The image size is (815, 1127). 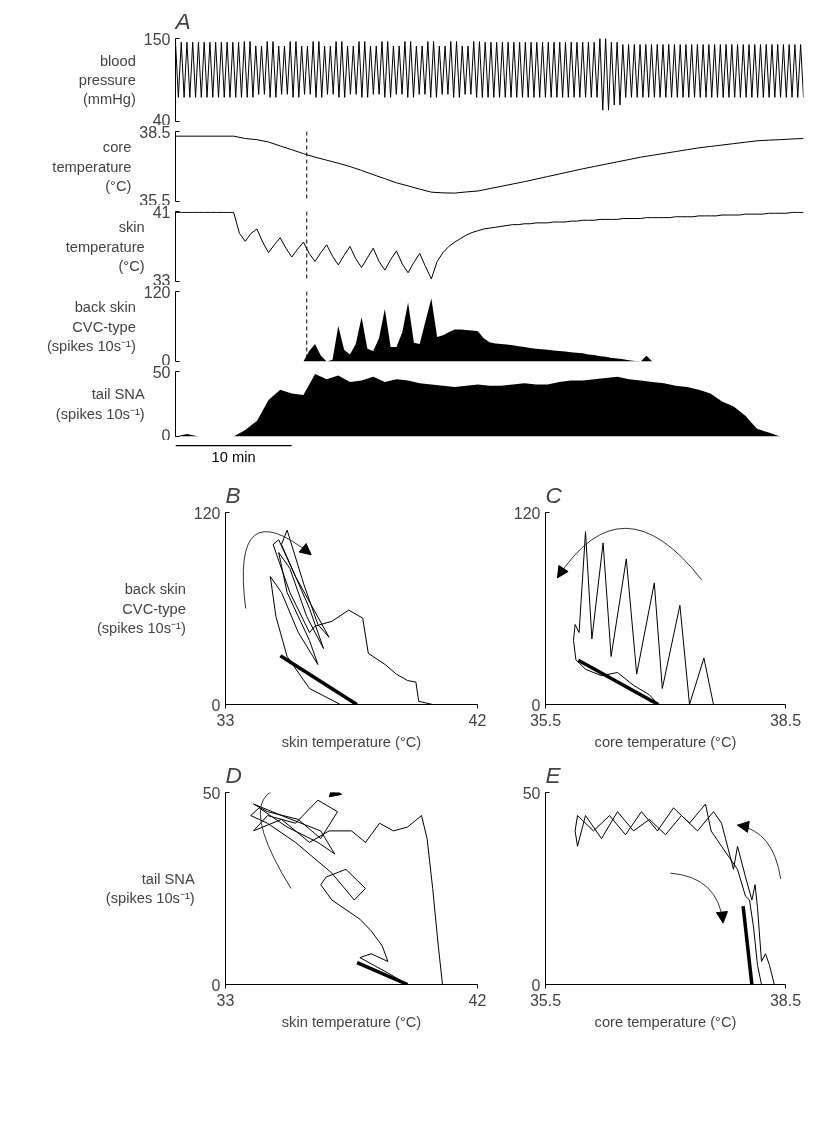 What do you see at coordinates (554, 494) in the screenshot?
I see `chart-title: C` at bounding box center [554, 494].